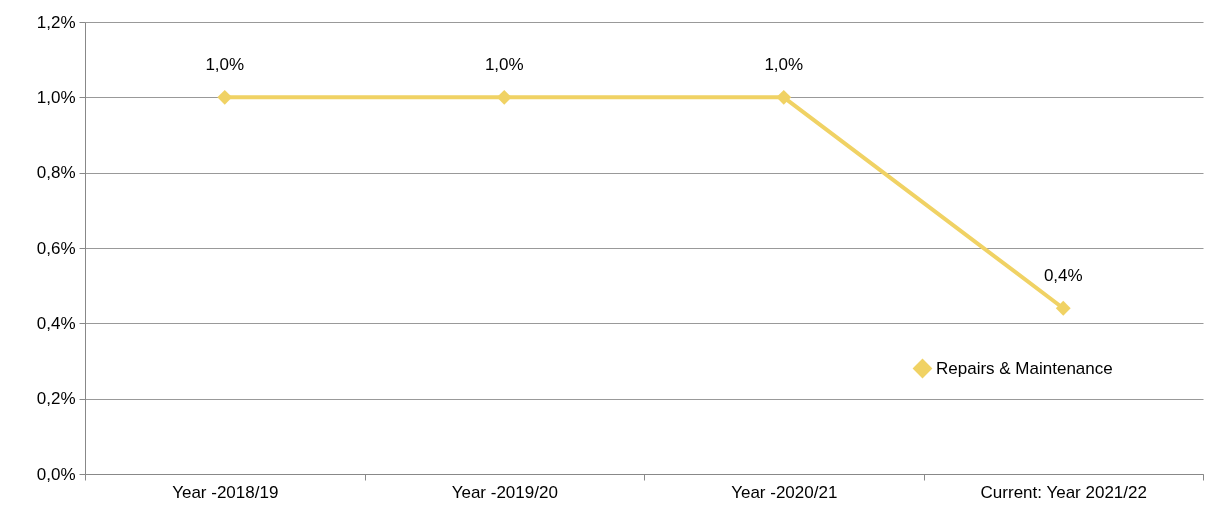  Describe the element at coordinates (56, 22) in the screenshot. I see `y-tick-label: 1,2%` at that location.